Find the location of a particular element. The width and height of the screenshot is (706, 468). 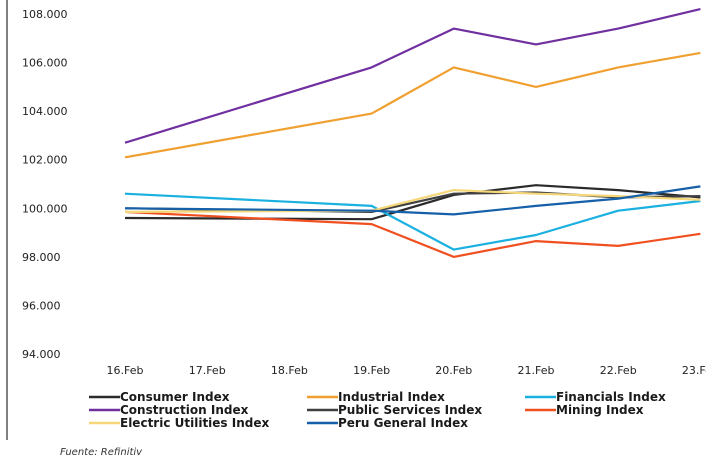

x-tick-label: 23.Feb is located at coordinates (694, 370).